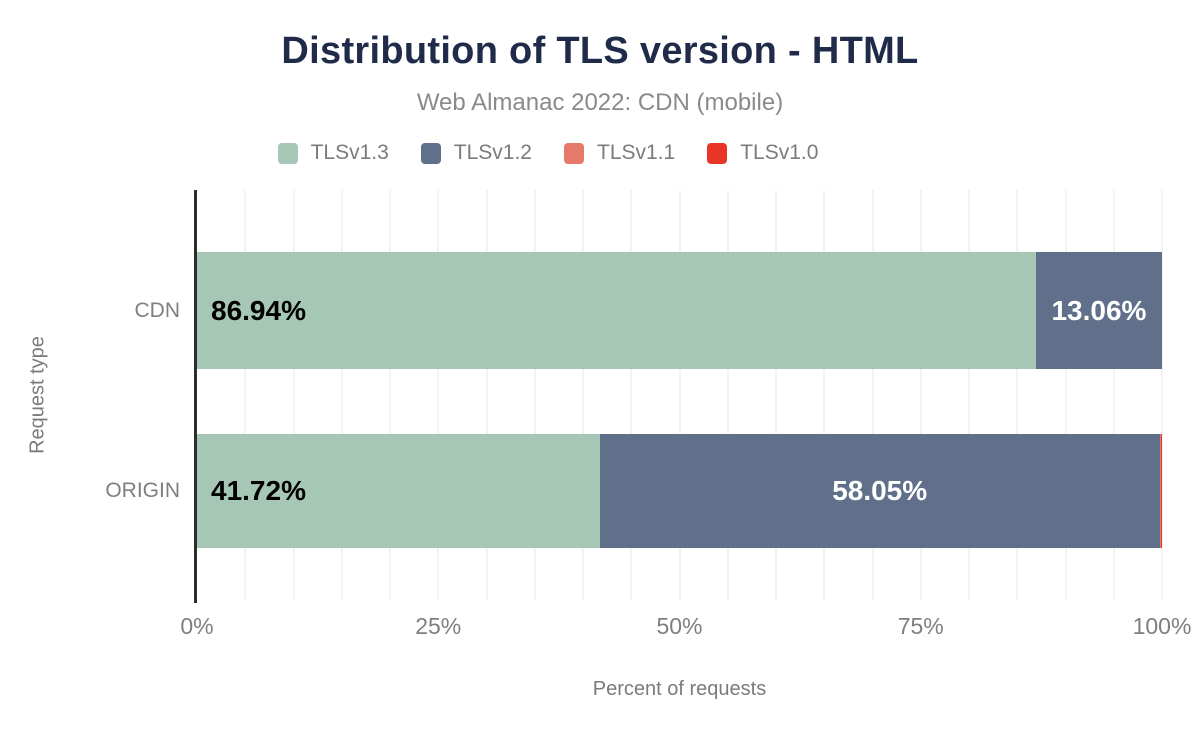 The height and width of the screenshot is (742, 1200). I want to click on bar-segment-tlsv1-2-cdn: 13.06%, so click(1098, 310).